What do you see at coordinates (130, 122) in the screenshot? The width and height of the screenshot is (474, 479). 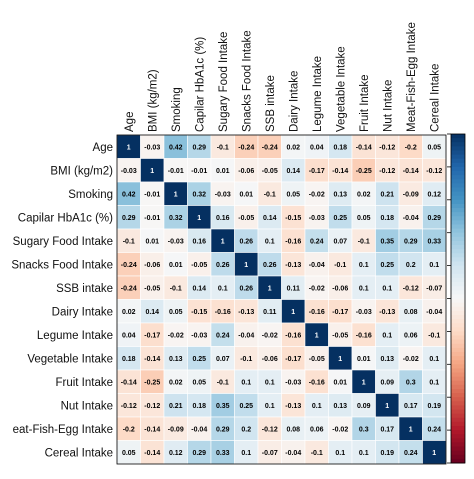 I see `column-label-age: Age` at bounding box center [130, 122].